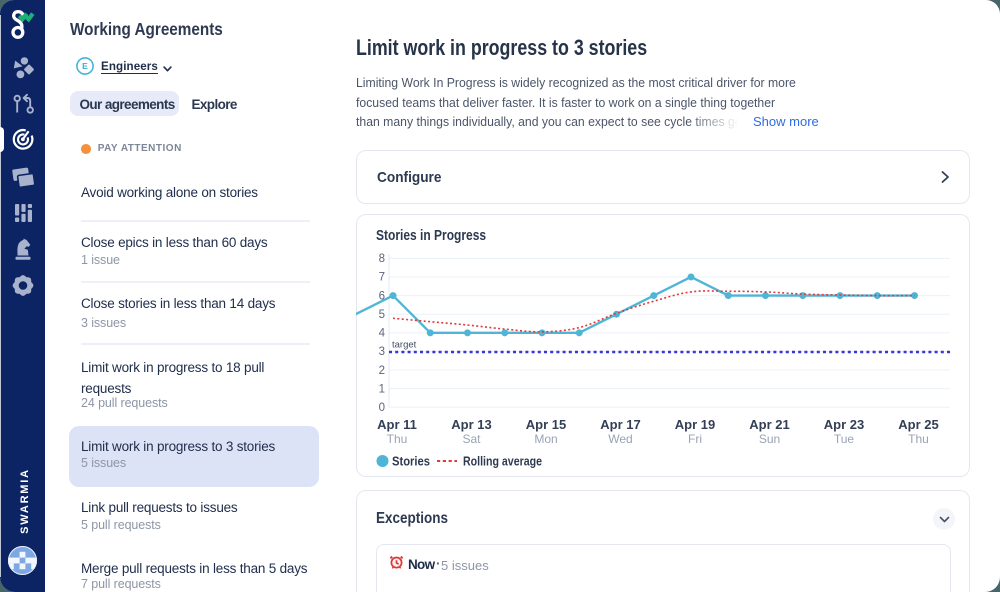 The image size is (1000, 592). Describe the element at coordinates (382, 296) in the screenshot. I see `svg-text: 6` at that location.